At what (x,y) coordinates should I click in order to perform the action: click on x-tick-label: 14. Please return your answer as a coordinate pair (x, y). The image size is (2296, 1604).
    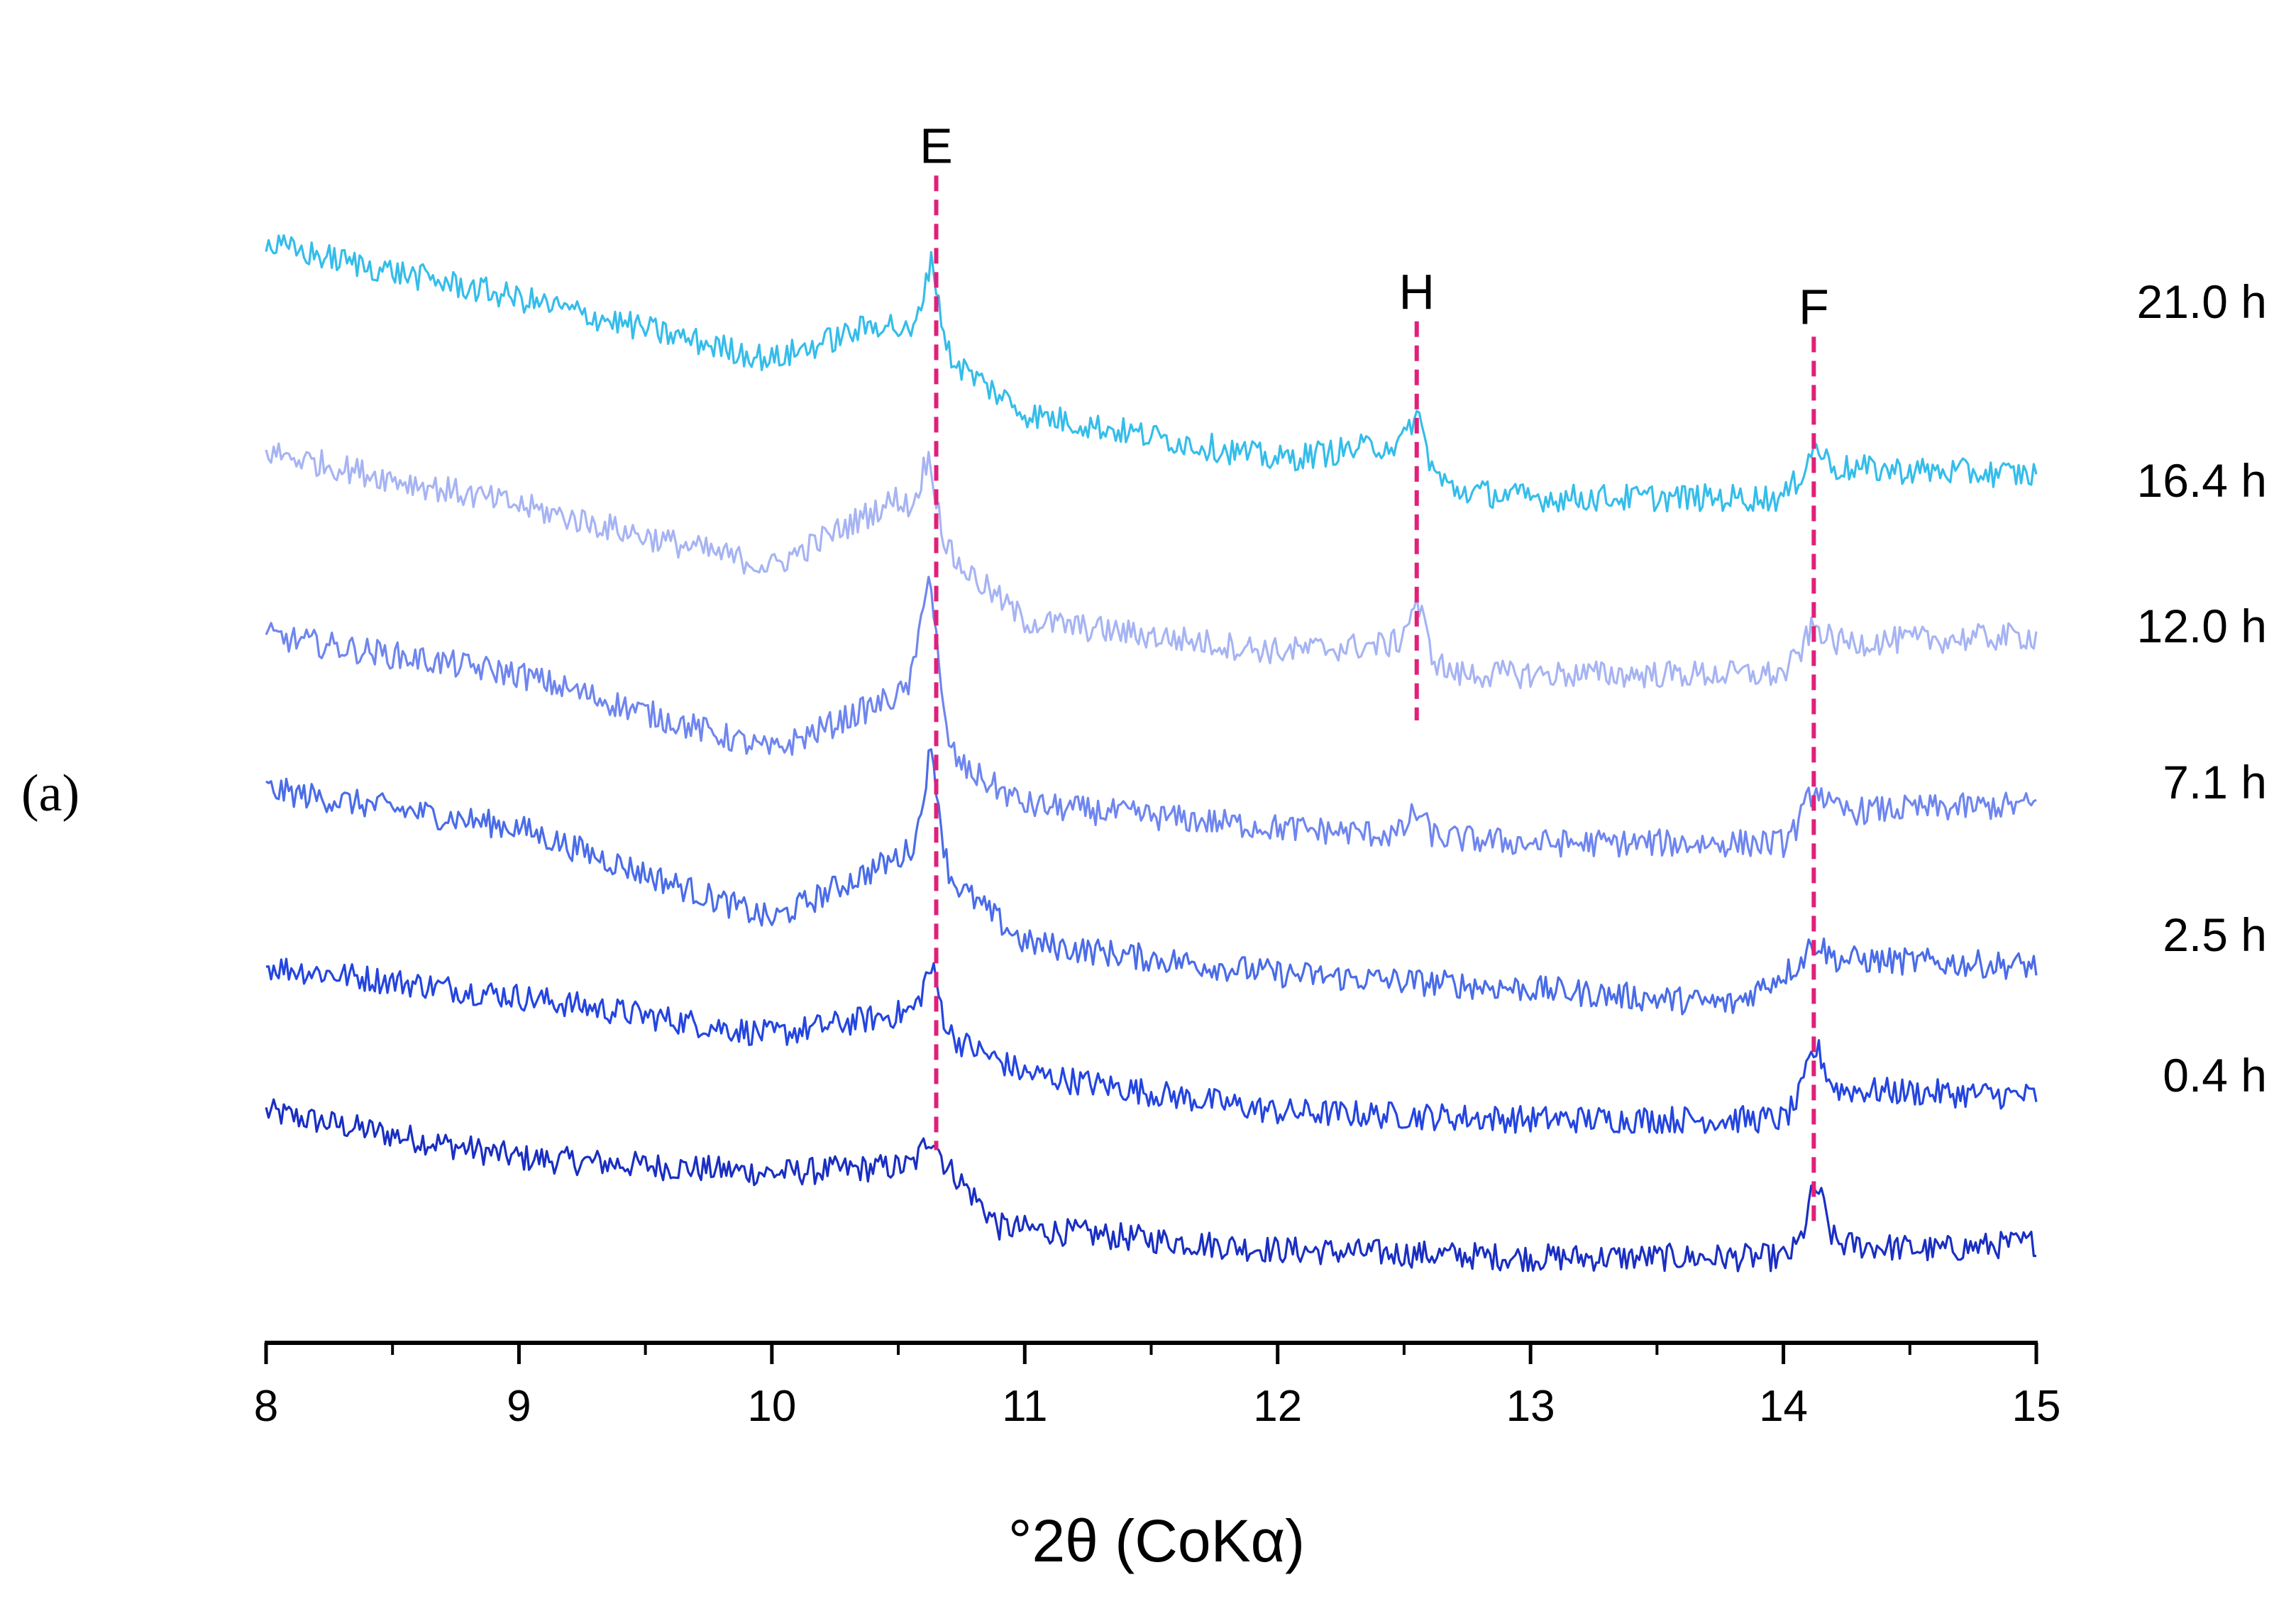
    Looking at the image, I should click on (1784, 1406).